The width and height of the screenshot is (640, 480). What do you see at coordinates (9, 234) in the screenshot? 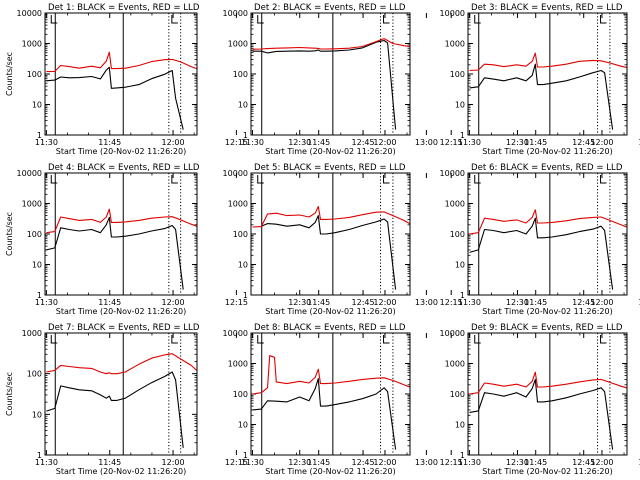
I see `y-axis-label: Counts/sec` at bounding box center [9, 234].